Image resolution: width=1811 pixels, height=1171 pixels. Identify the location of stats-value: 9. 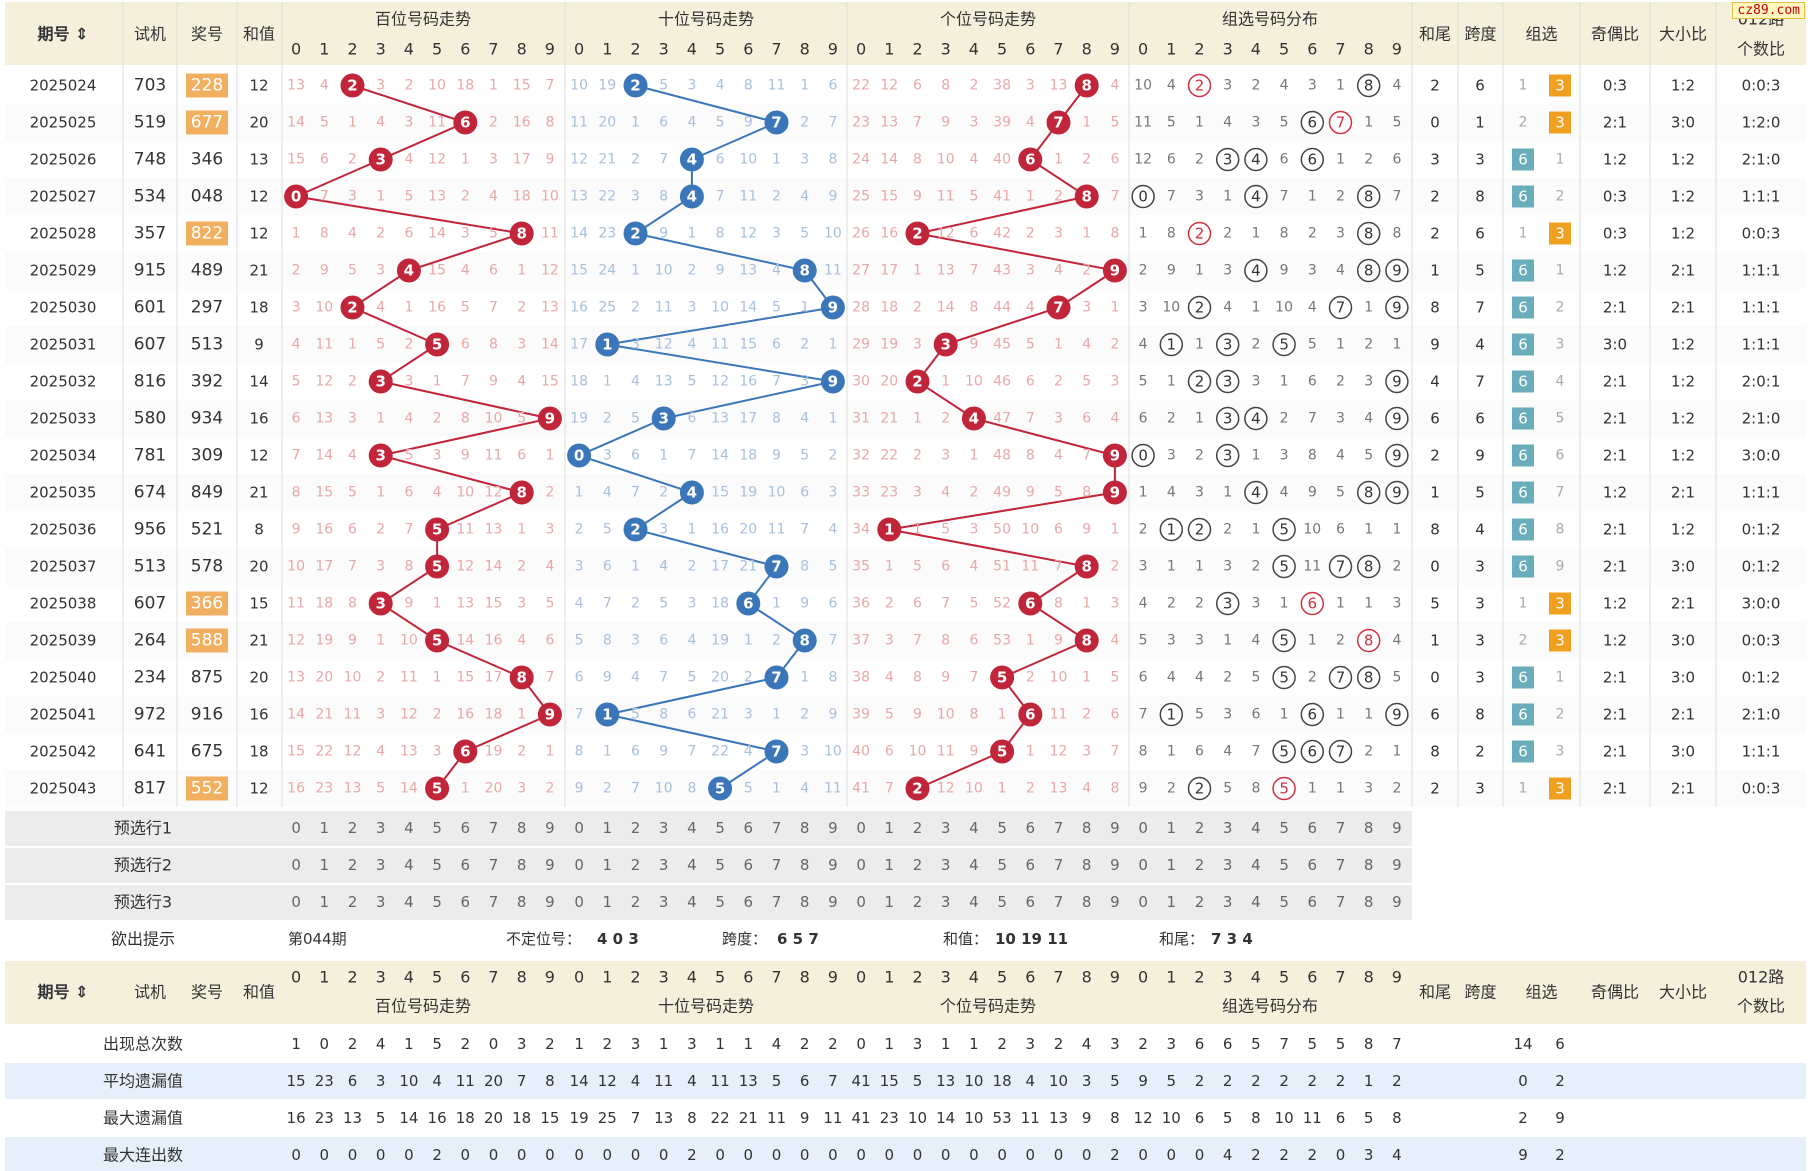
(805, 1118).